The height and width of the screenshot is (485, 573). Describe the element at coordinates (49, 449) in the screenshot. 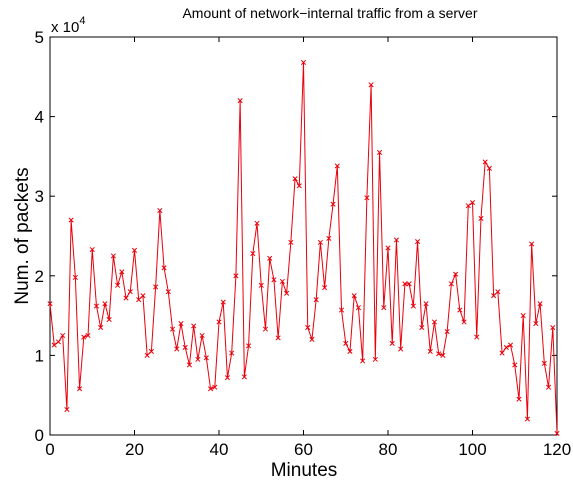

I see `x-tick-label: 0` at that location.